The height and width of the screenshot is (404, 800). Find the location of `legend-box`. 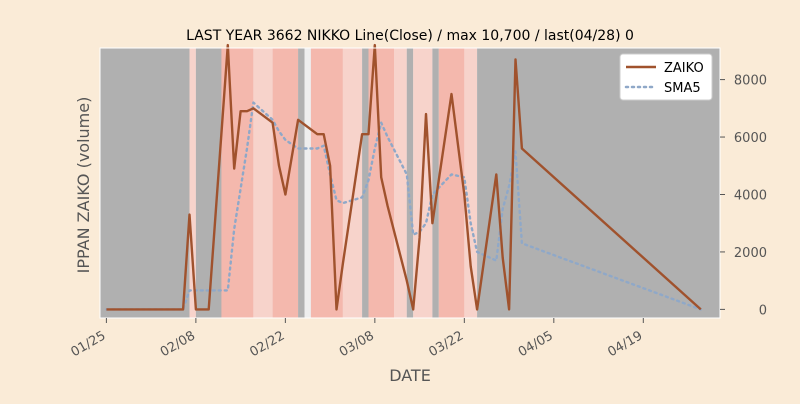

legend-box is located at coordinates (666, 77).